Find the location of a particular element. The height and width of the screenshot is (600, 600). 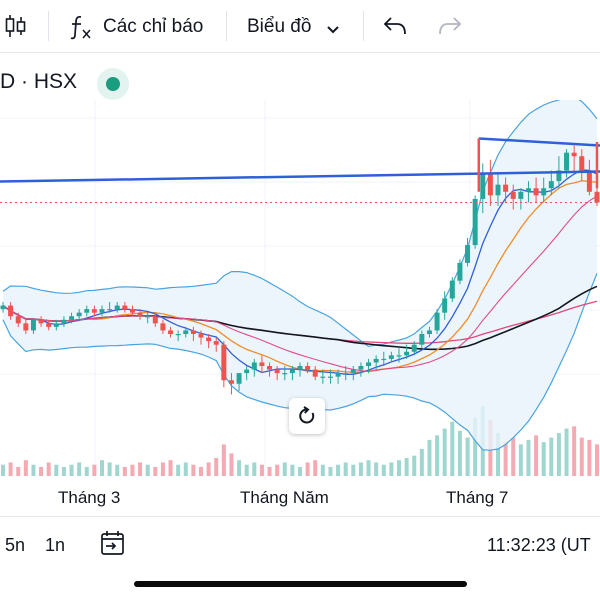

rotate-icon is located at coordinates (307, 418).